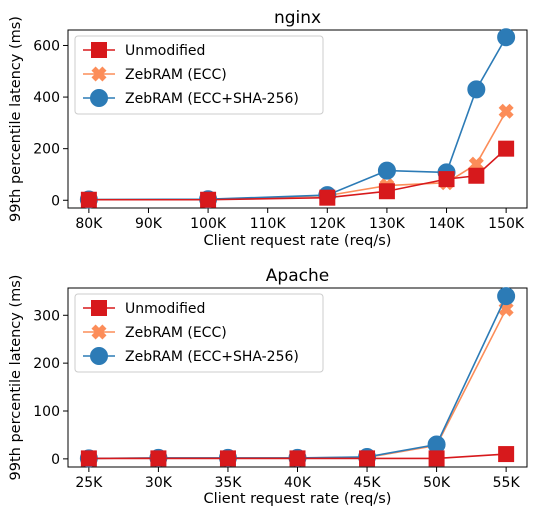  Describe the element at coordinates (387, 224) in the screenshot. I see `x-tick-label: 130K` at that location.